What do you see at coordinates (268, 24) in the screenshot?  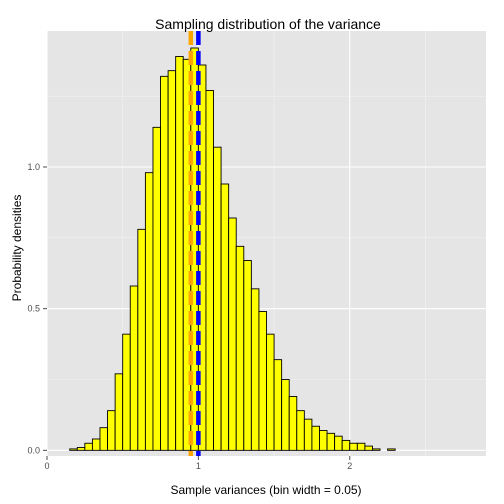 I see `chart-title: Sampling distribution of the variance` at bounding box center [268, 24].